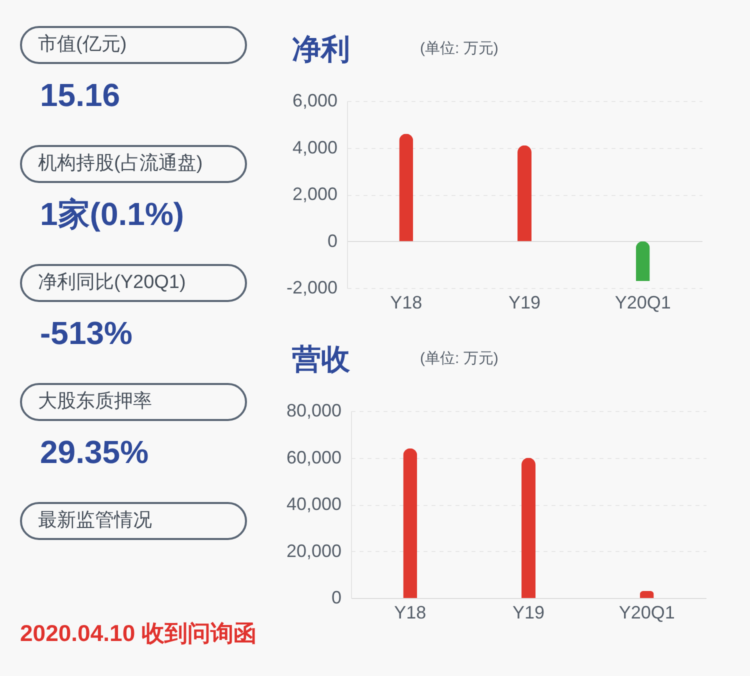 The image size is (750, 676). I want to click on text: 1家(0.1%), so click(112, 214).